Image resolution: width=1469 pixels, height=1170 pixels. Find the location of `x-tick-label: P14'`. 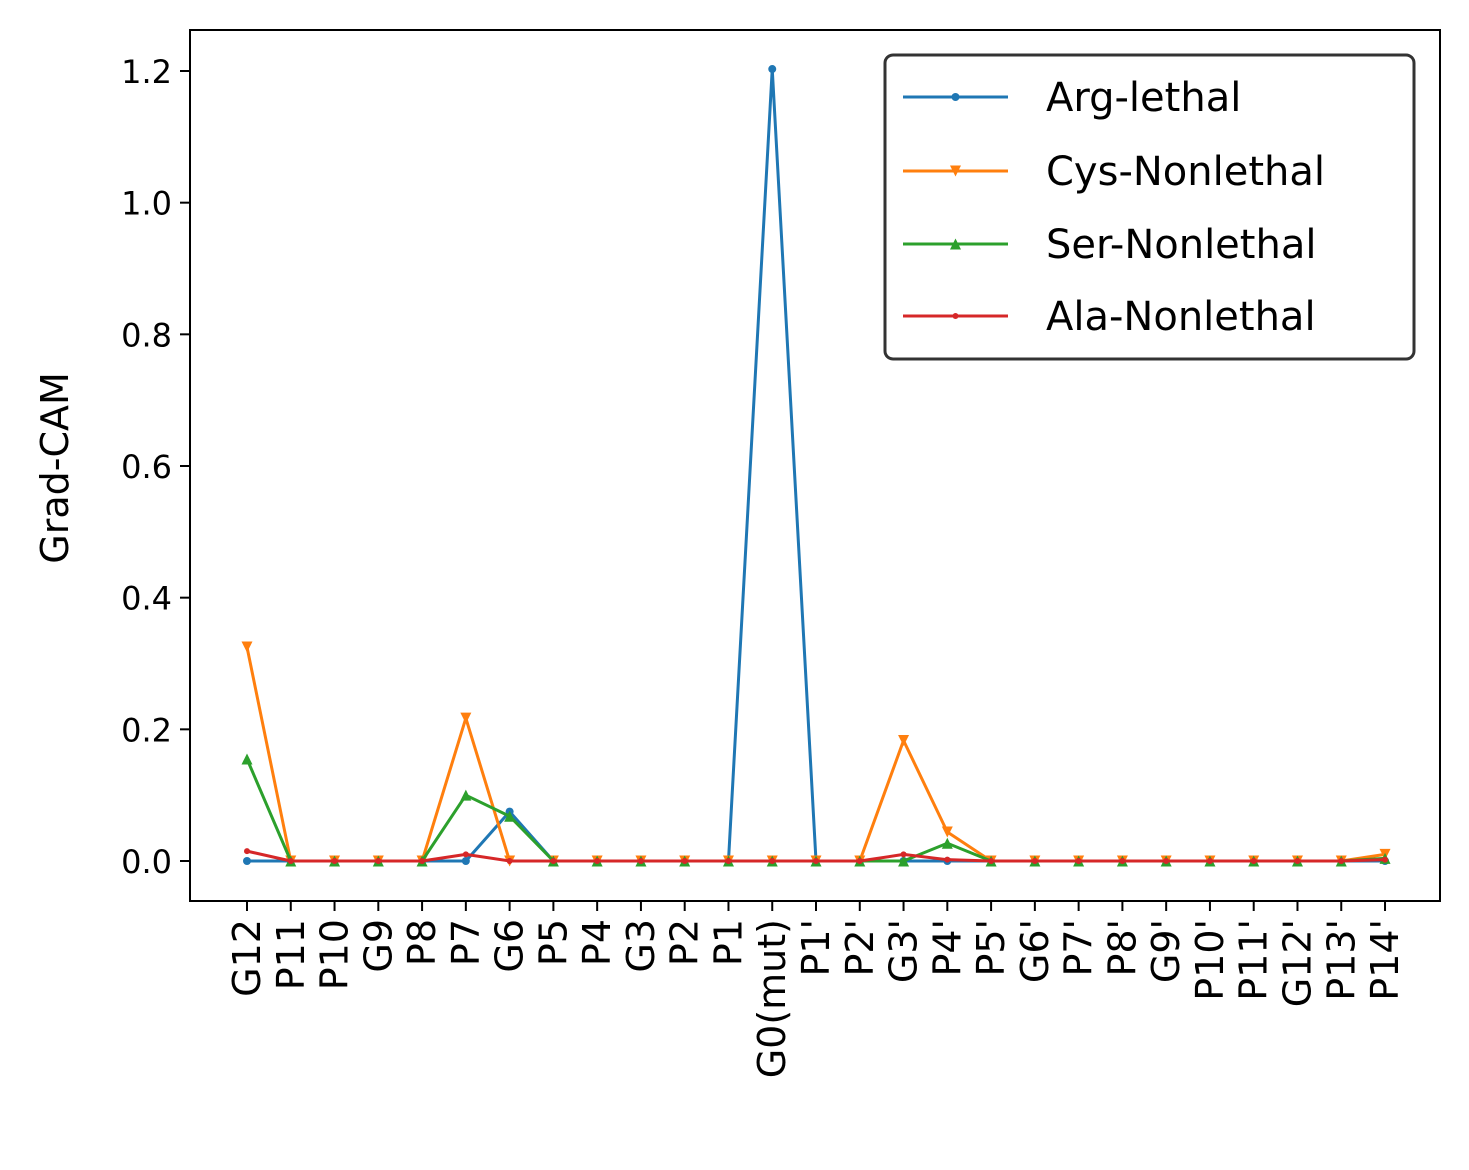

x-tick-label: P14' is located at coordinates (1385, 960).